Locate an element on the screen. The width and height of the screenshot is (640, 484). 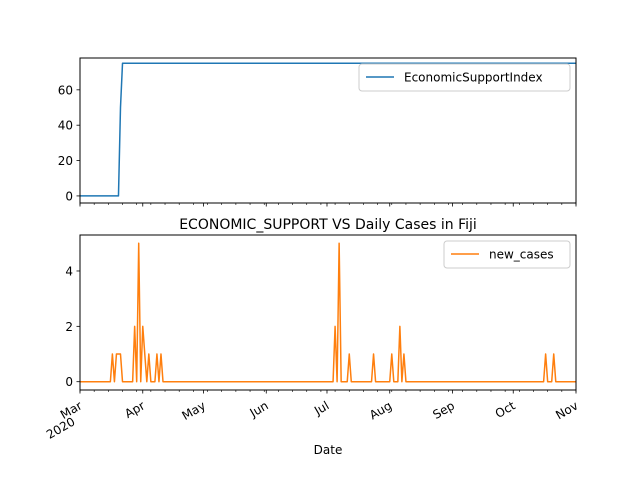
bottom-y-tick-label: 2 is located at coordinates (69, 327).